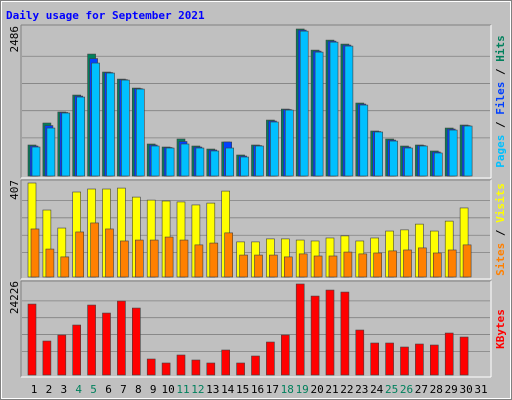  Describe the element at coordinates (500, 151) in the screenshot. I see `legend-entry: Pages` at that location.